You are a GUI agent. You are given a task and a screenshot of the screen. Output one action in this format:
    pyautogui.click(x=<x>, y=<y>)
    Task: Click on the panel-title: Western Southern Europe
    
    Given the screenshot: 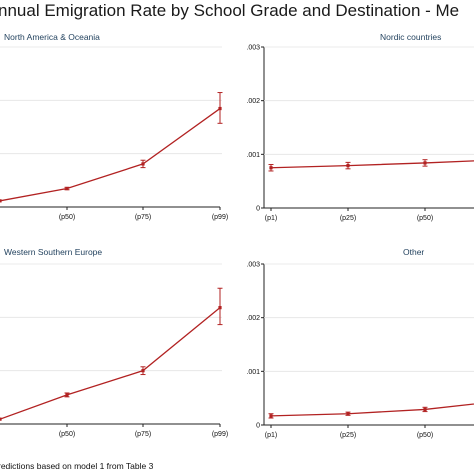 What is the action you would take?
    pyautogui.click(x=53, y=252)
    